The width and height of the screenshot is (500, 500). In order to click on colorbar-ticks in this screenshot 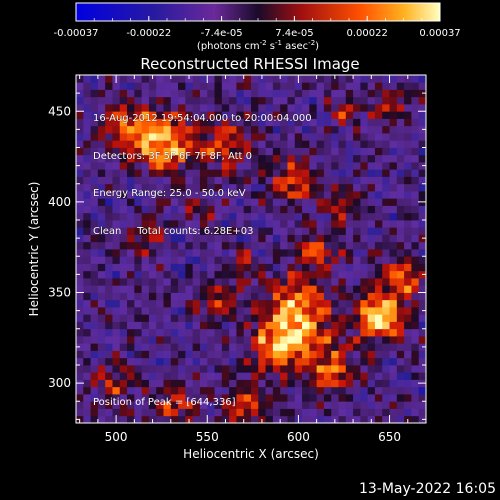, I will do `click(258, 18)`.